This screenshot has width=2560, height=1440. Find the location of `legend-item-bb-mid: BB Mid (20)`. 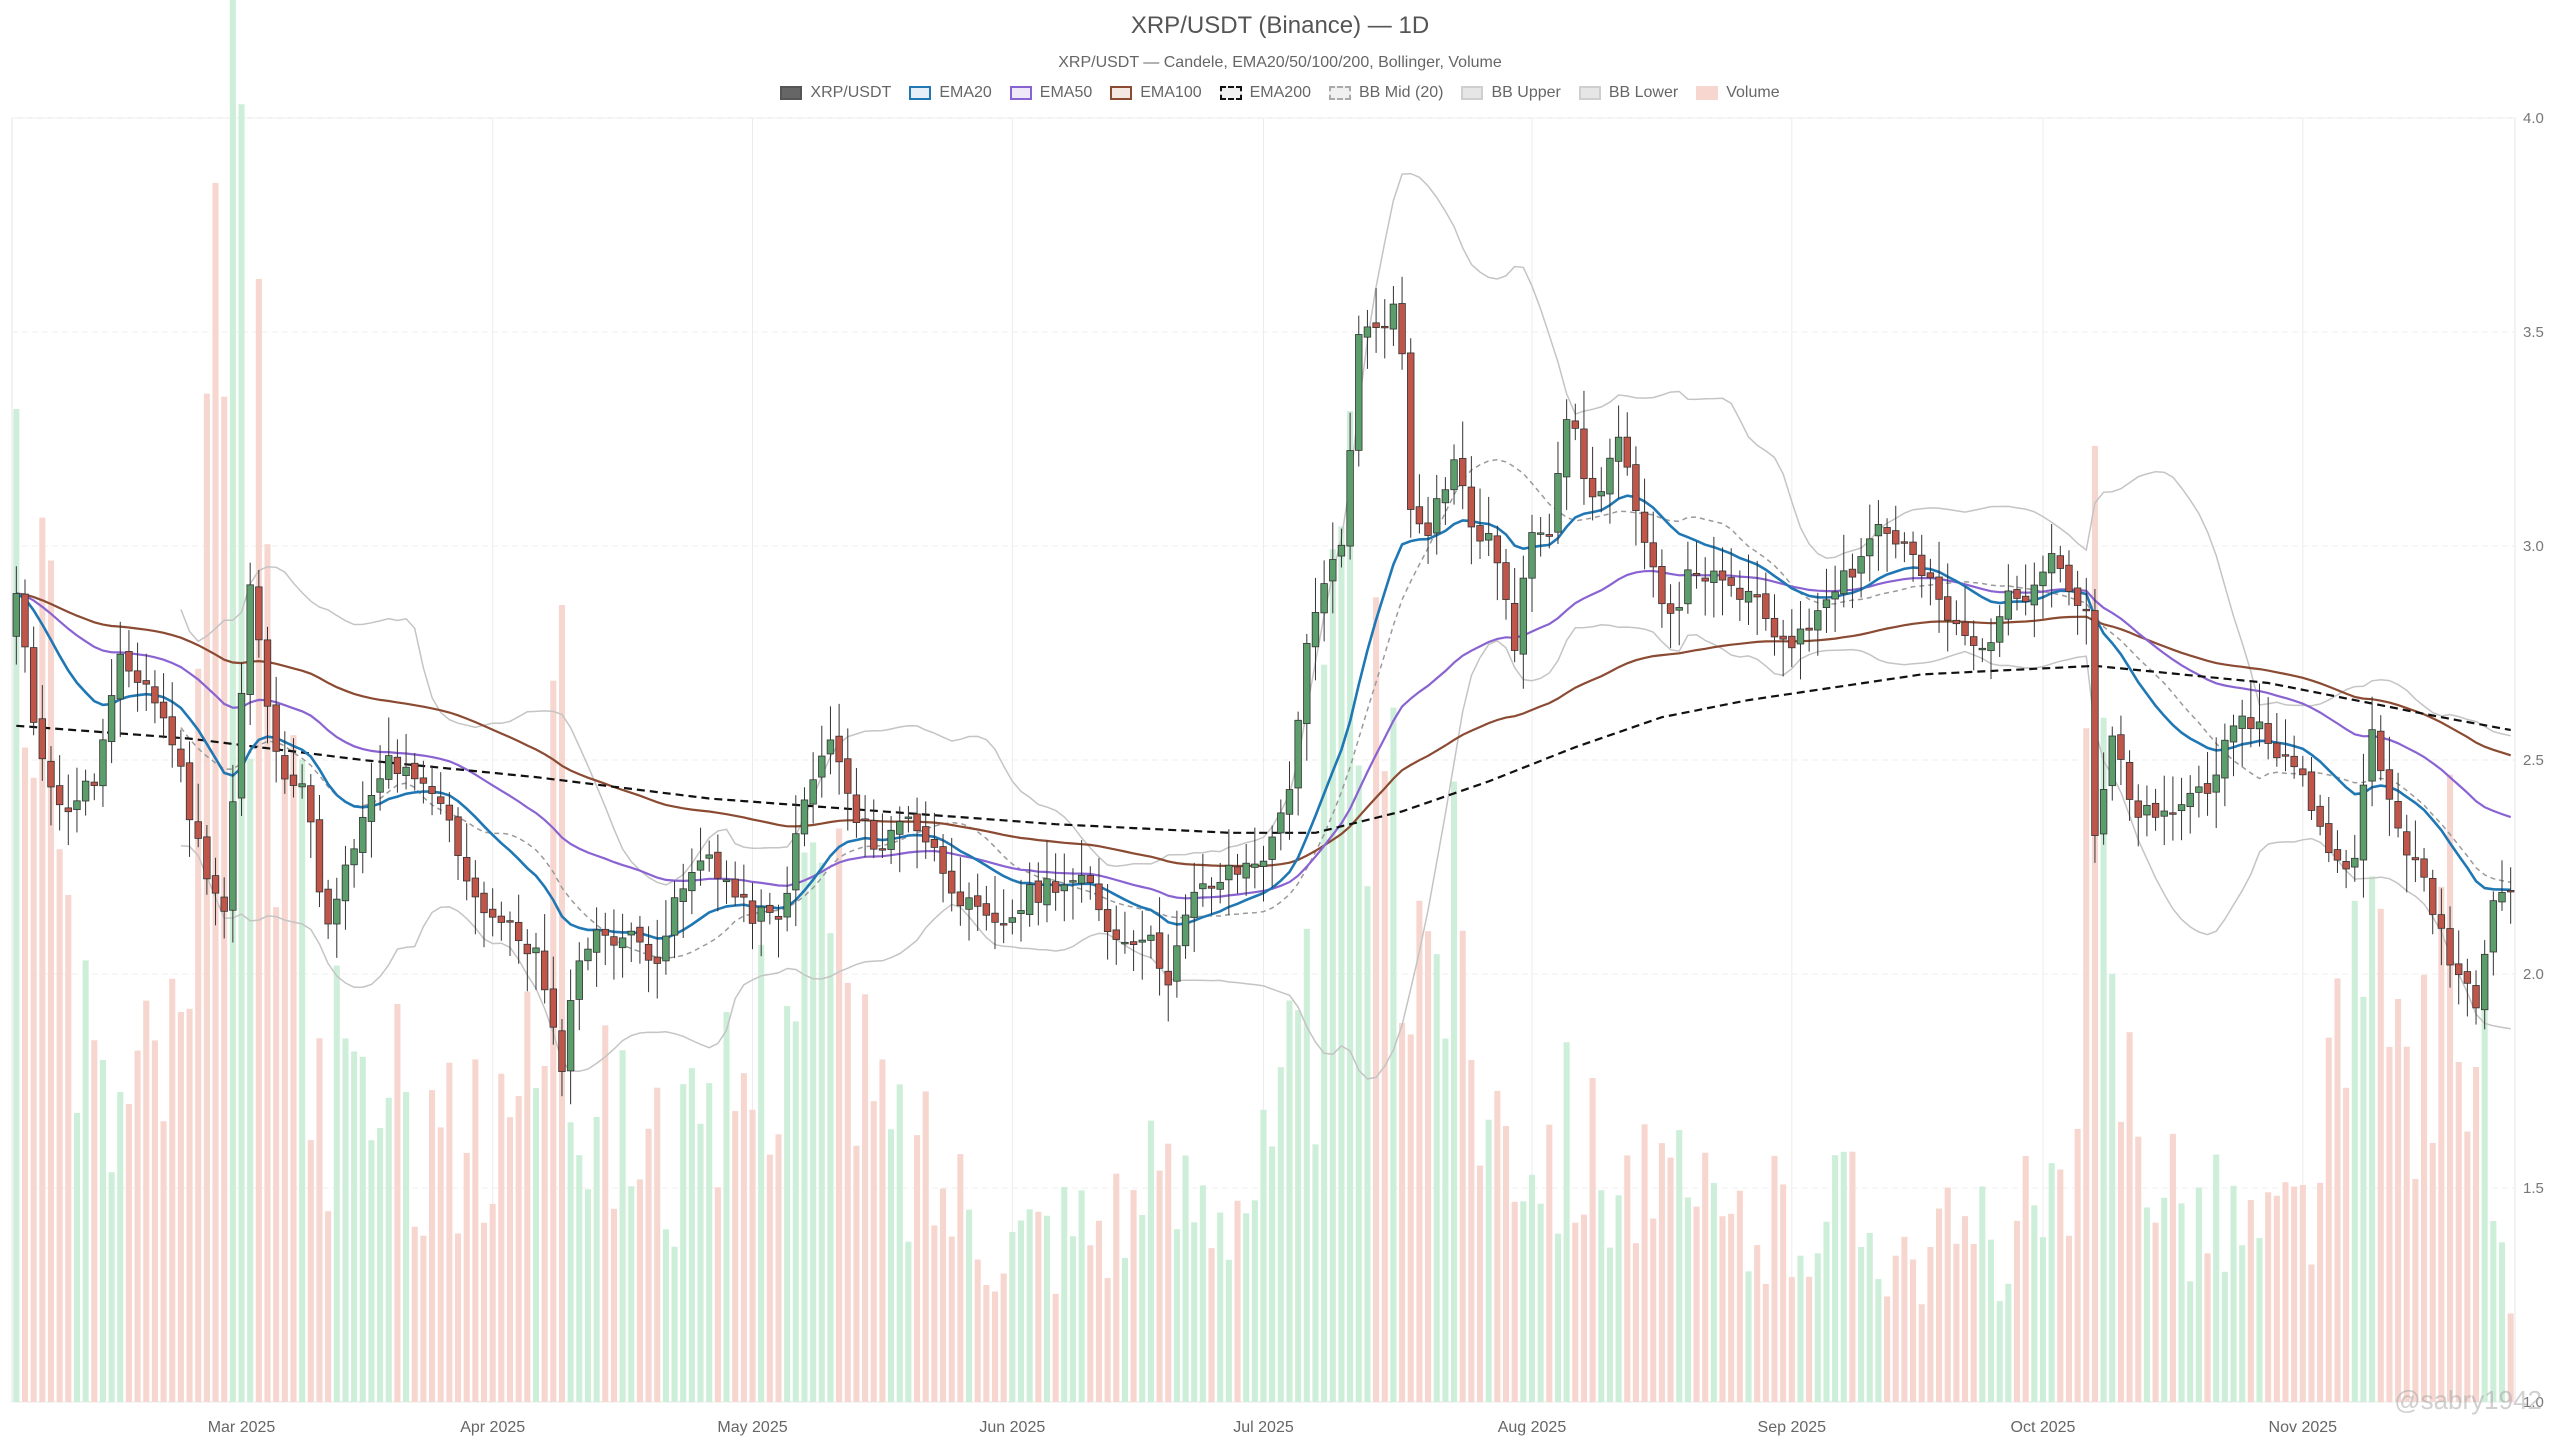

legend-item-bb-mid: BB Mid (20) is located at coordinates (1386, 93).